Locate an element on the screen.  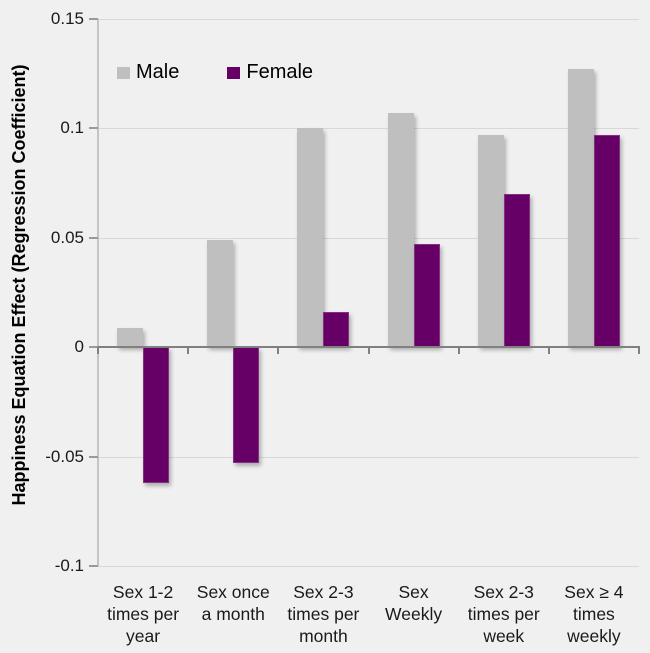
legend-item-female: Female is located at coordinates (270, 72).